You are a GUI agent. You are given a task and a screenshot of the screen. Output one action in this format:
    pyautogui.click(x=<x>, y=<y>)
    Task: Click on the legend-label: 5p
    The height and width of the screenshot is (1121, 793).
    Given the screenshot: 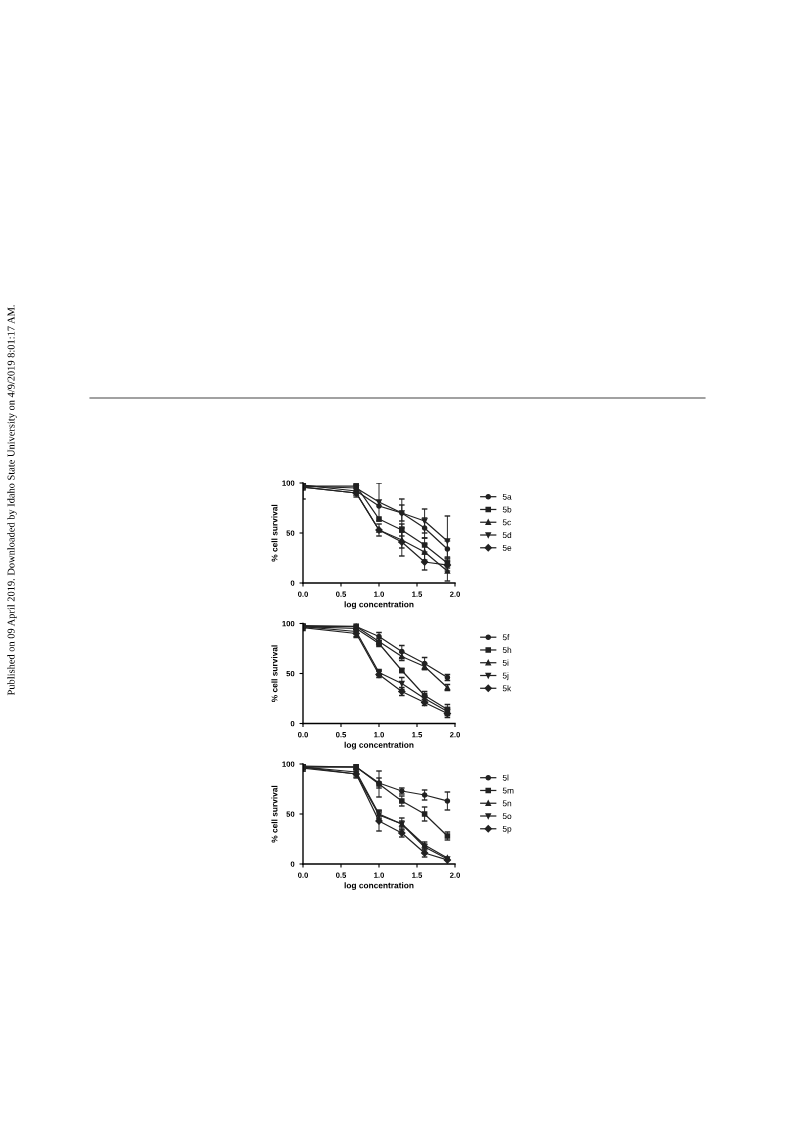 What is the action you would take?
    pyautogui.click(x=507, y=829)
    